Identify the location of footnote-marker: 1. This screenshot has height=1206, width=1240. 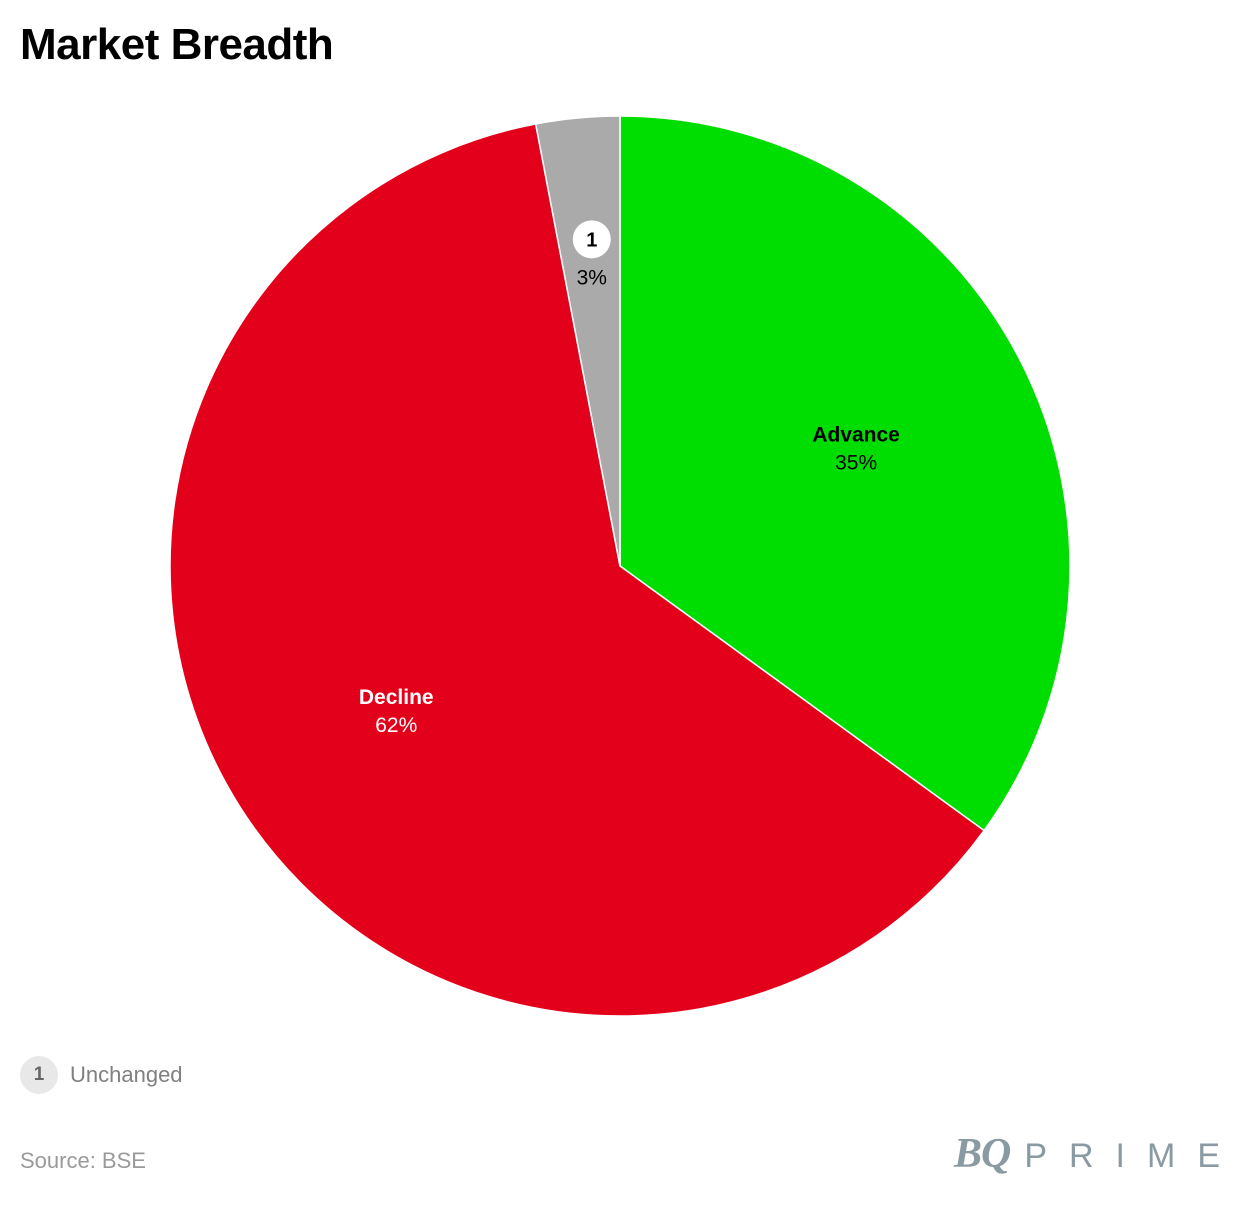
(39, 1075).